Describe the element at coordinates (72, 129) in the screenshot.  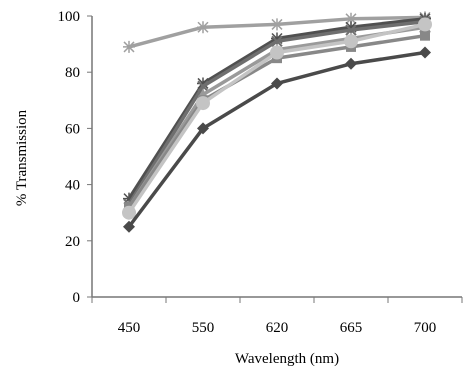
I see `y-tick-label: 60` at that location.